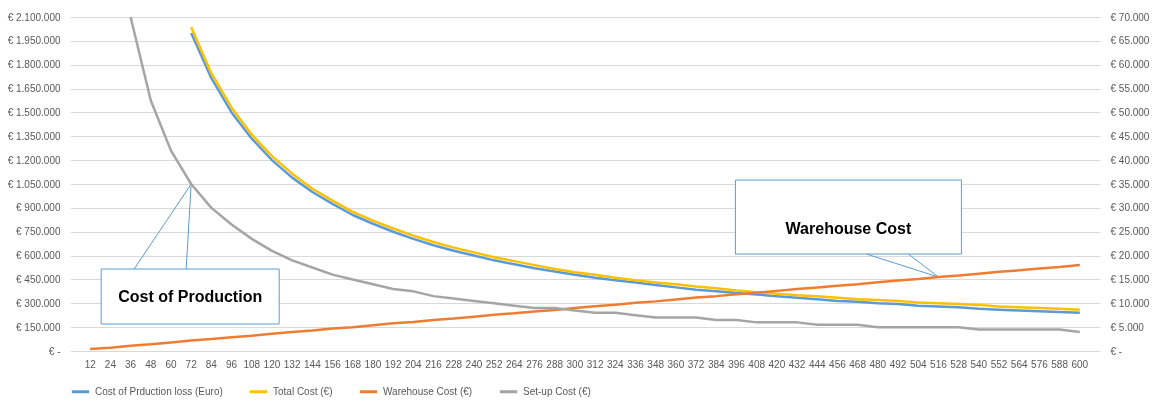 The height and width of the screenshot is (402, 1157). What do you see at coordinates (1130, 65) in the screenshot?
I see `y2-tick-label: € 60.000` at bounding box center [1130, 65].